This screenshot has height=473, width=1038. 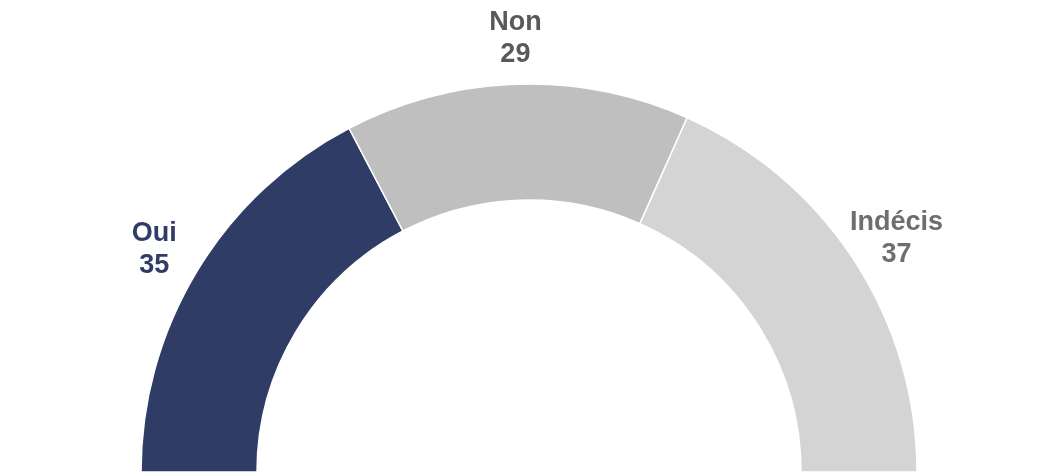 I want to click on data-label: 29, so click(x=515, y=53).